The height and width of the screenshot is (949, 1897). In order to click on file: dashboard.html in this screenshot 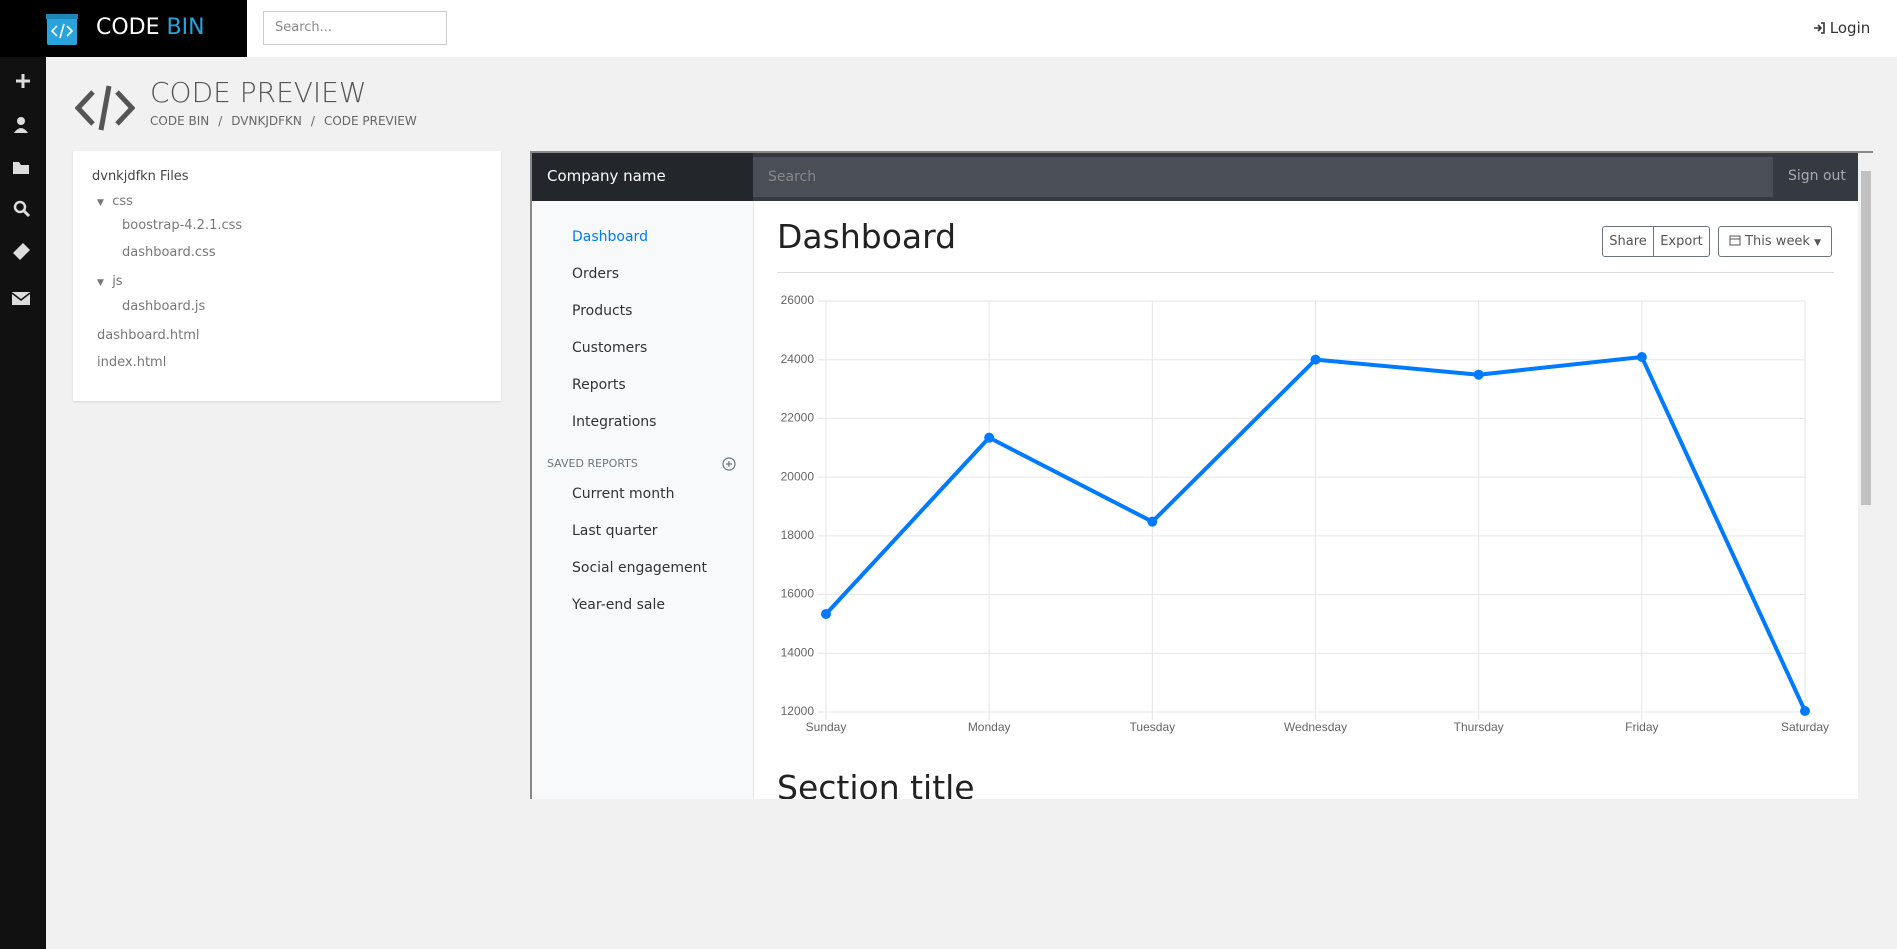, I will do `click(148, 335)`.